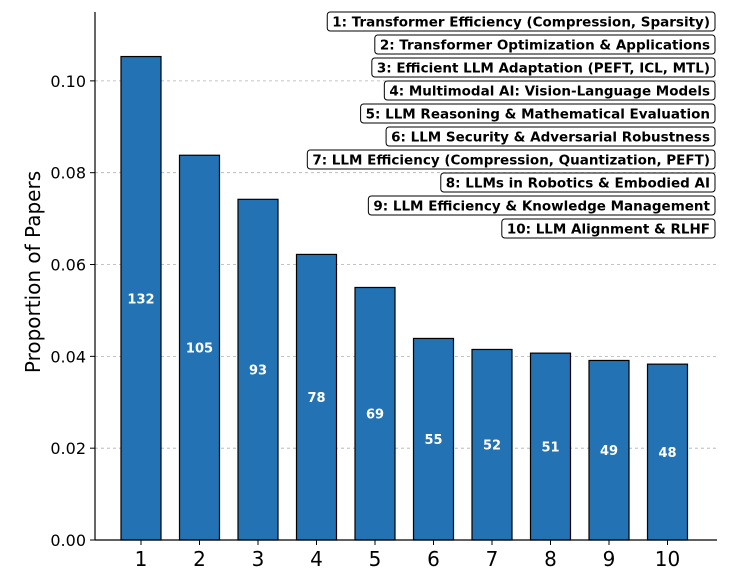 The image size is (729, 573). I want to click on x-tick-label: 4, so click(316, 559).